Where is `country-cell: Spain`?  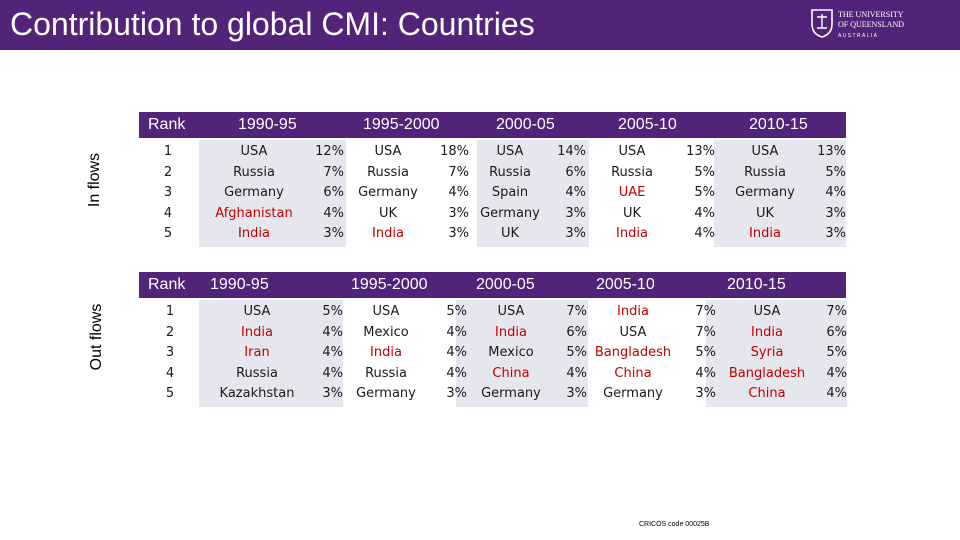
country-cell: Spain is located at coordinates (510, 193).